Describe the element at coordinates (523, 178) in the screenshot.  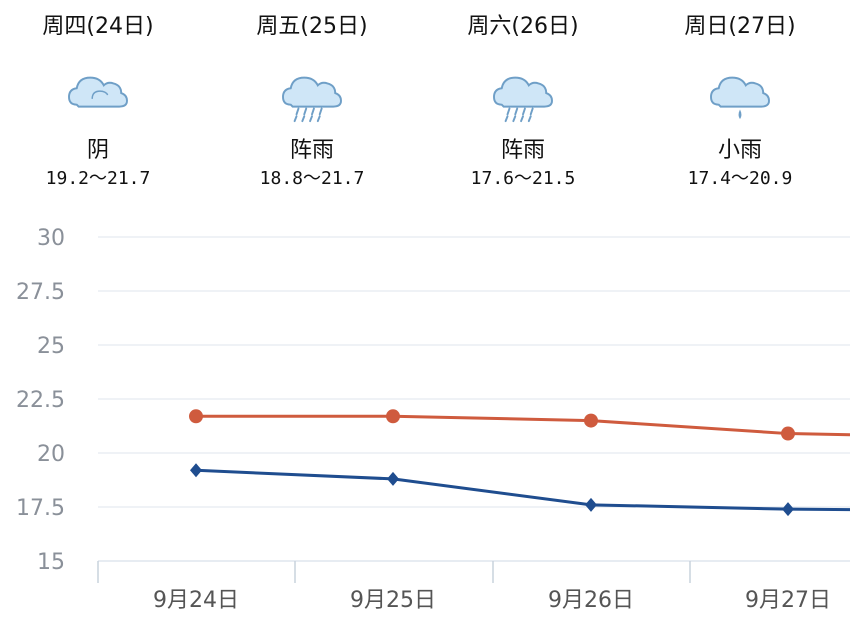
I see `temperature-range: 17.6～21.5` at that location.